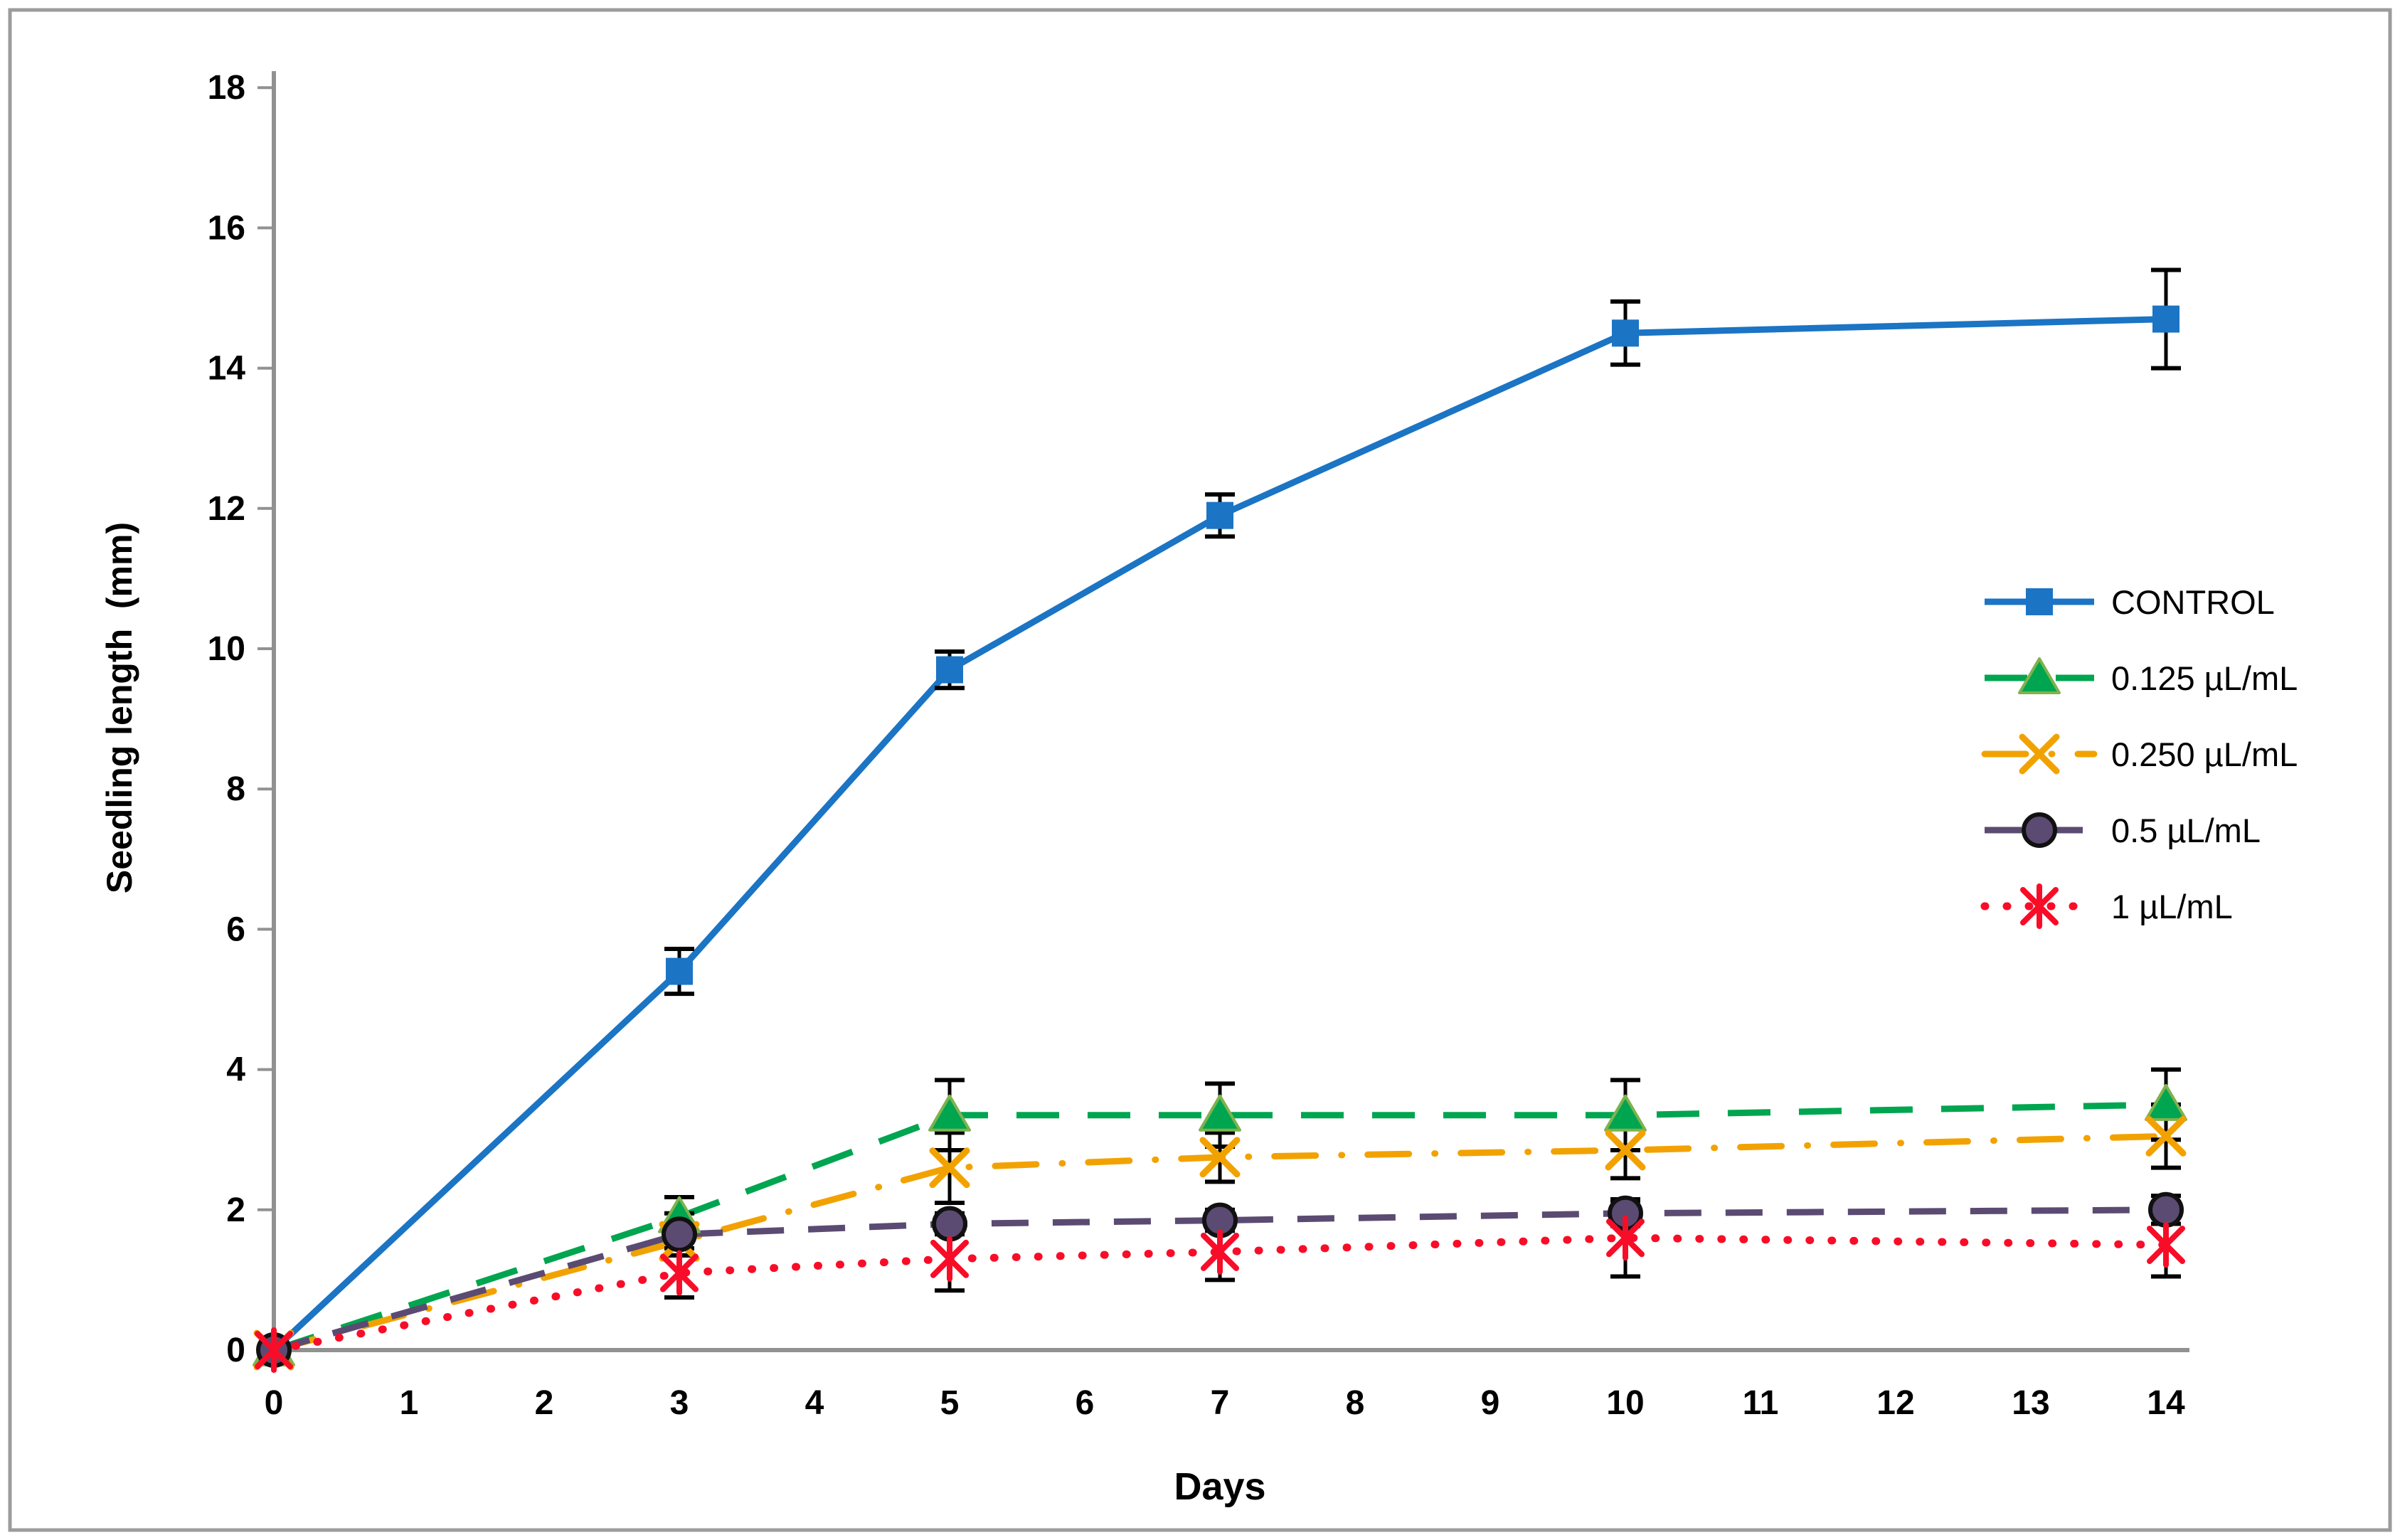  What do you see at coordinates (2204, 754) in the screenshot?
I see `legend-label: 0.250 µL/mL` at bounding box center [2204, 754].